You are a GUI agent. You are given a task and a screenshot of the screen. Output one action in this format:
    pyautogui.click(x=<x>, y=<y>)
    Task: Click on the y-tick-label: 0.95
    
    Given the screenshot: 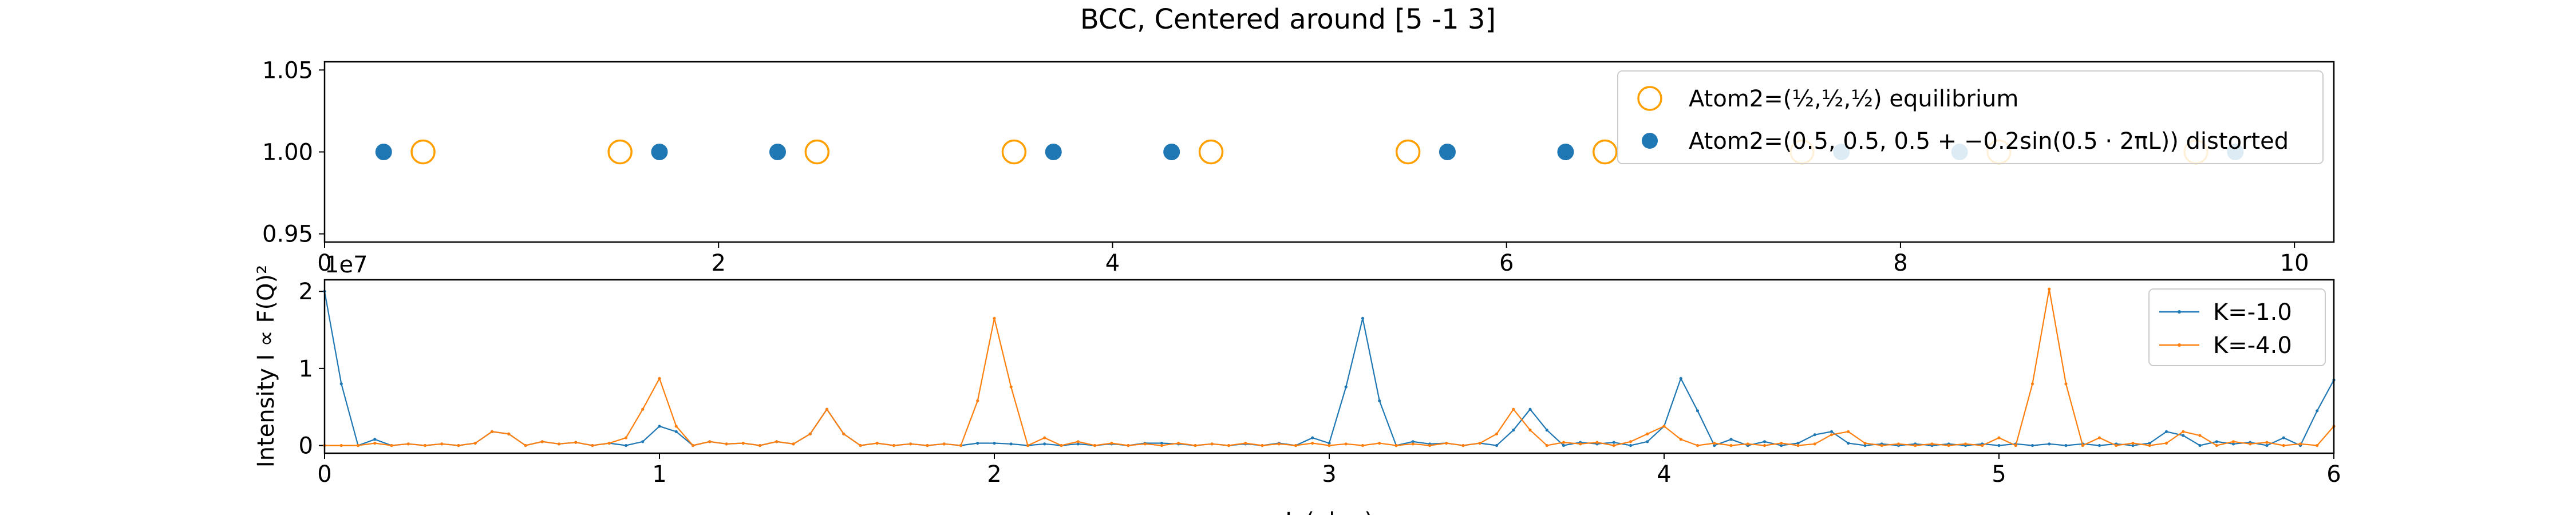 What is the action you would take?
    pyautogui.click(x=287, y=234)
    